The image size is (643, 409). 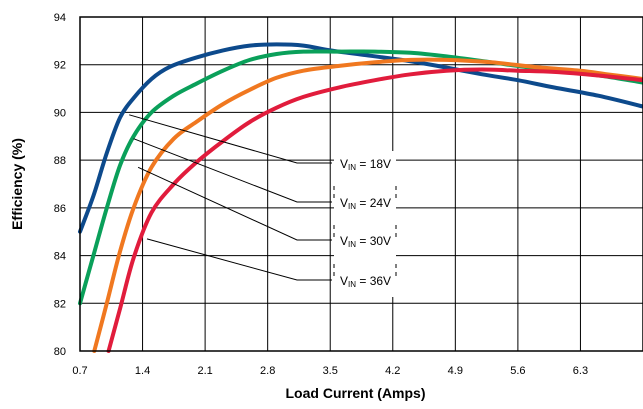 What do you see at coordinates (365, 241) in the screenshot?
I see `series-label: VIN = 30V` at bounding box center [365, 241].